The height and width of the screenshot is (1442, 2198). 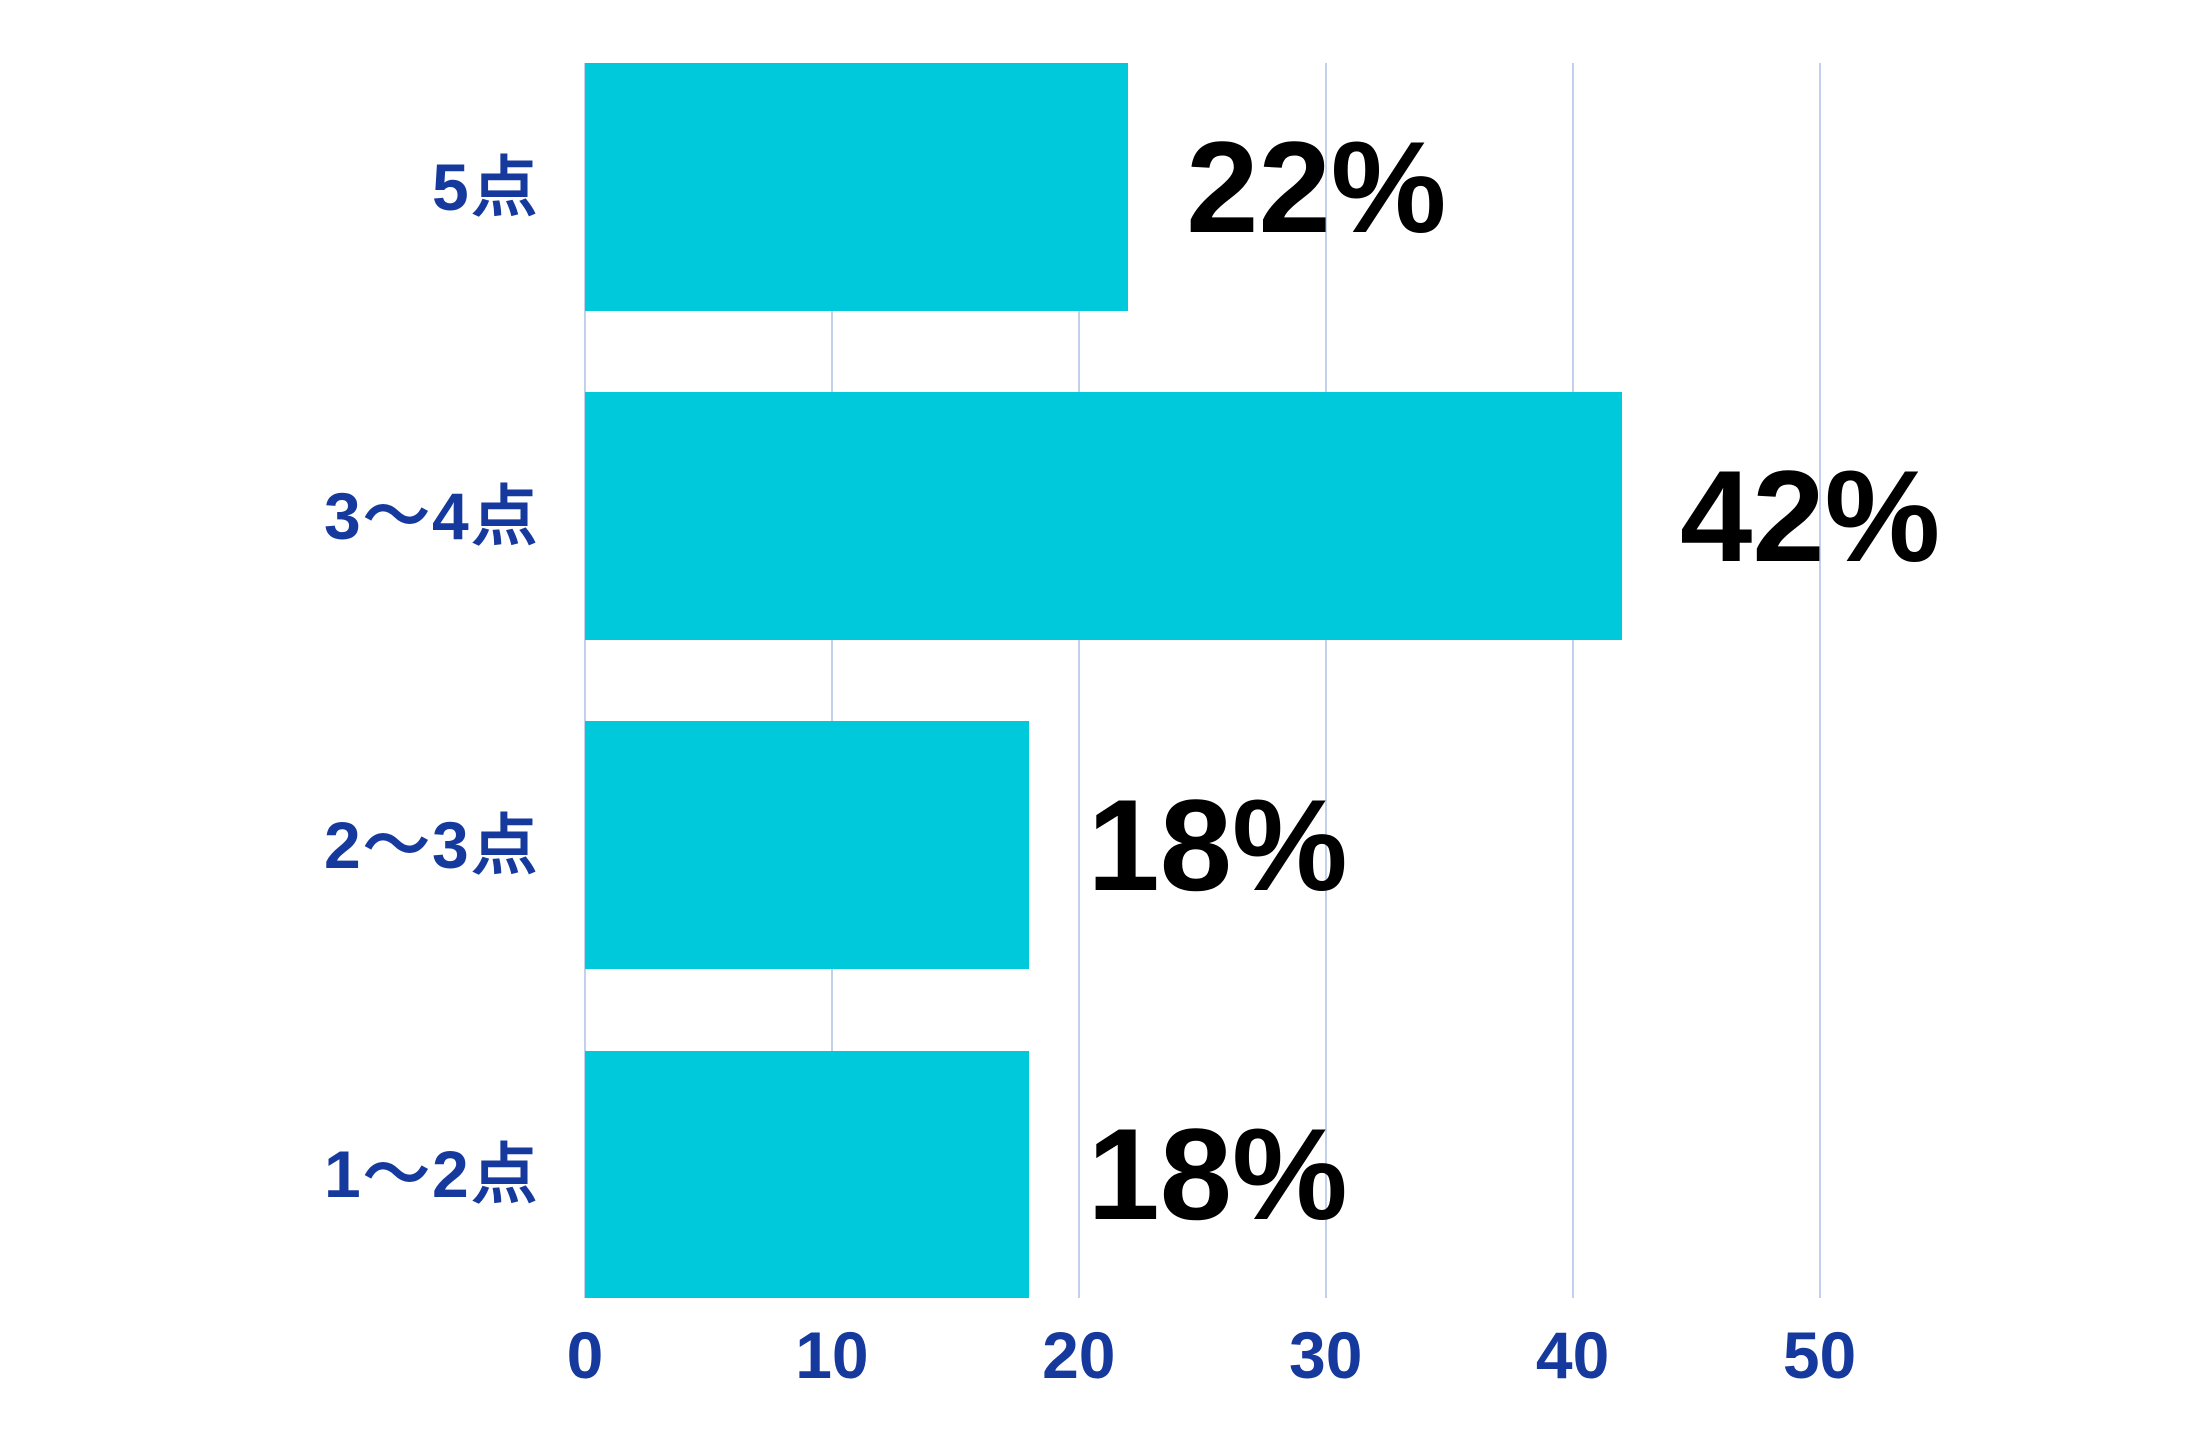 I want to click on x-tick-label: 20, so click(x=1079, y=1355).